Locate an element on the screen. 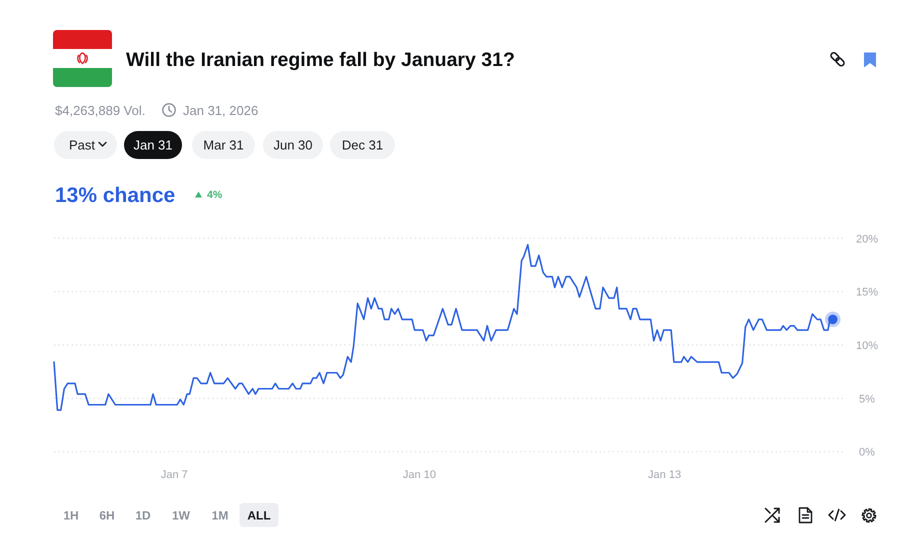 This screenshot has width=912, height=552. text: ALL is located at coordinates (259, 515).